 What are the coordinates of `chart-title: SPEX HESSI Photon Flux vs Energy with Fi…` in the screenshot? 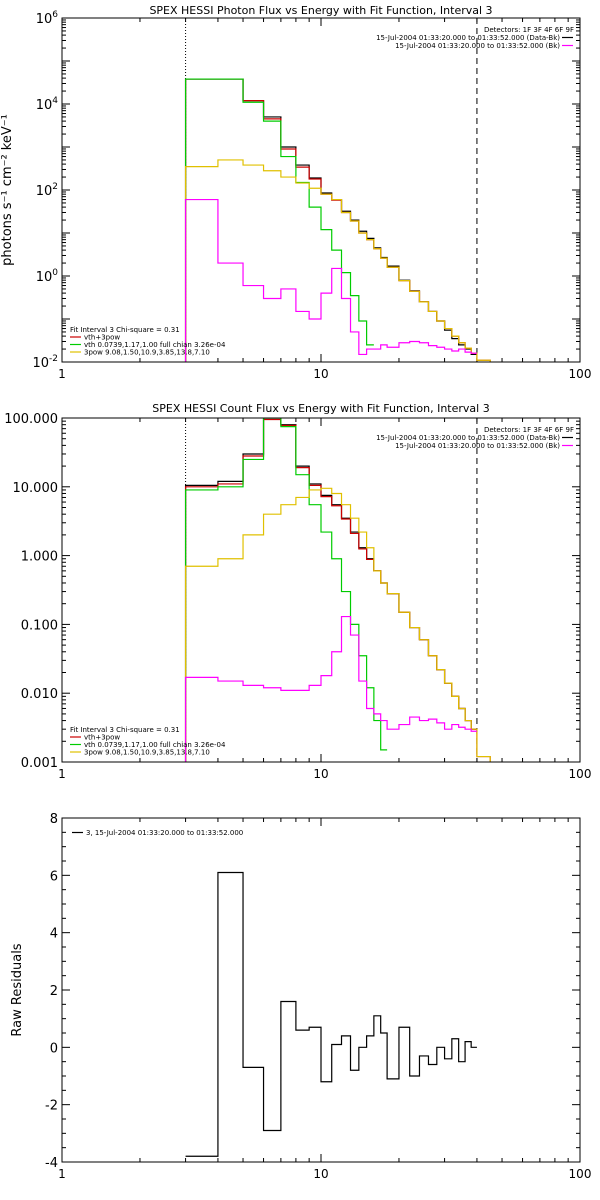 It's located at (320, 10).